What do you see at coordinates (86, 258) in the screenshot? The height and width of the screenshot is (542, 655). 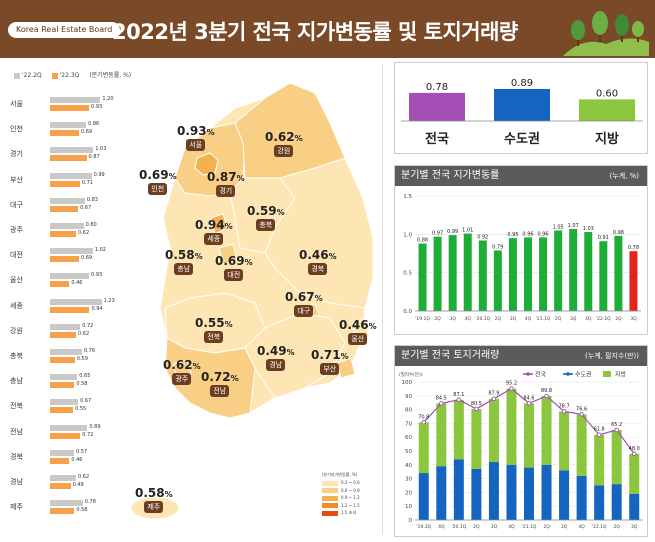 I see `region-curr-value: 0.69` at bounding box center [86, 258].